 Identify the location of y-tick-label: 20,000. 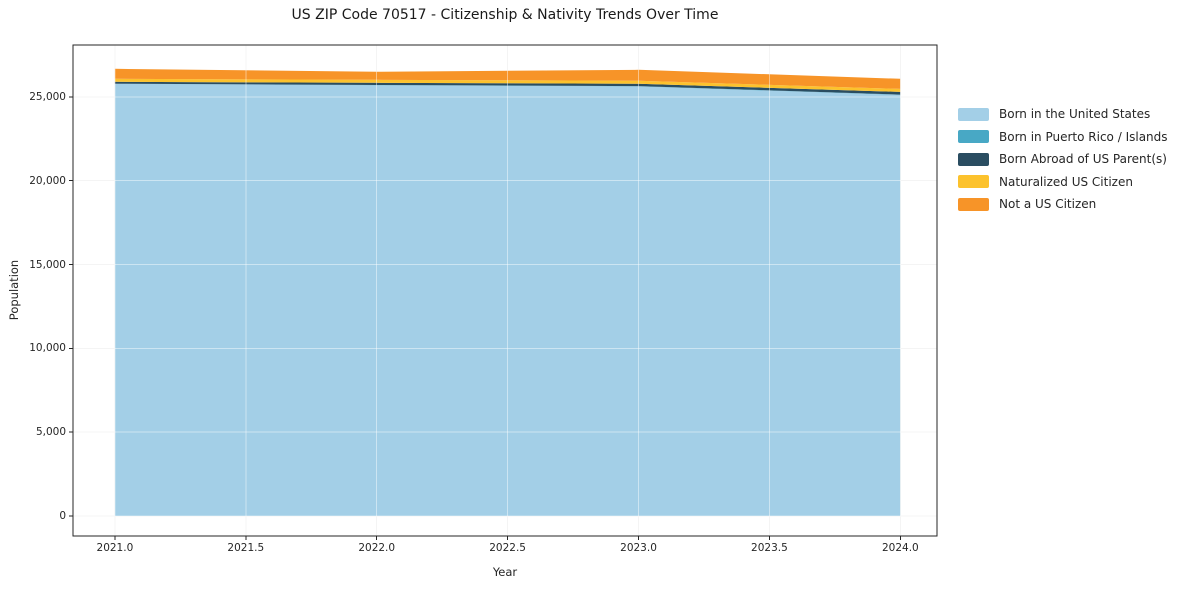
(47, 180).